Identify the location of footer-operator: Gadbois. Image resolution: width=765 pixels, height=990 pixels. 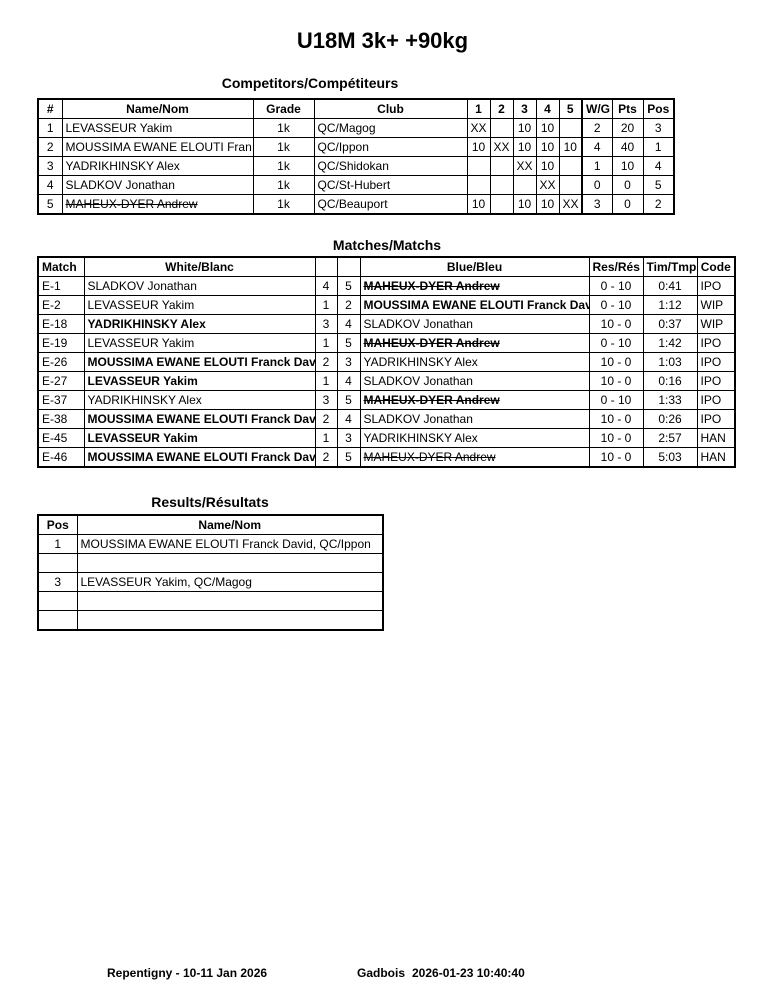
(381, 973).